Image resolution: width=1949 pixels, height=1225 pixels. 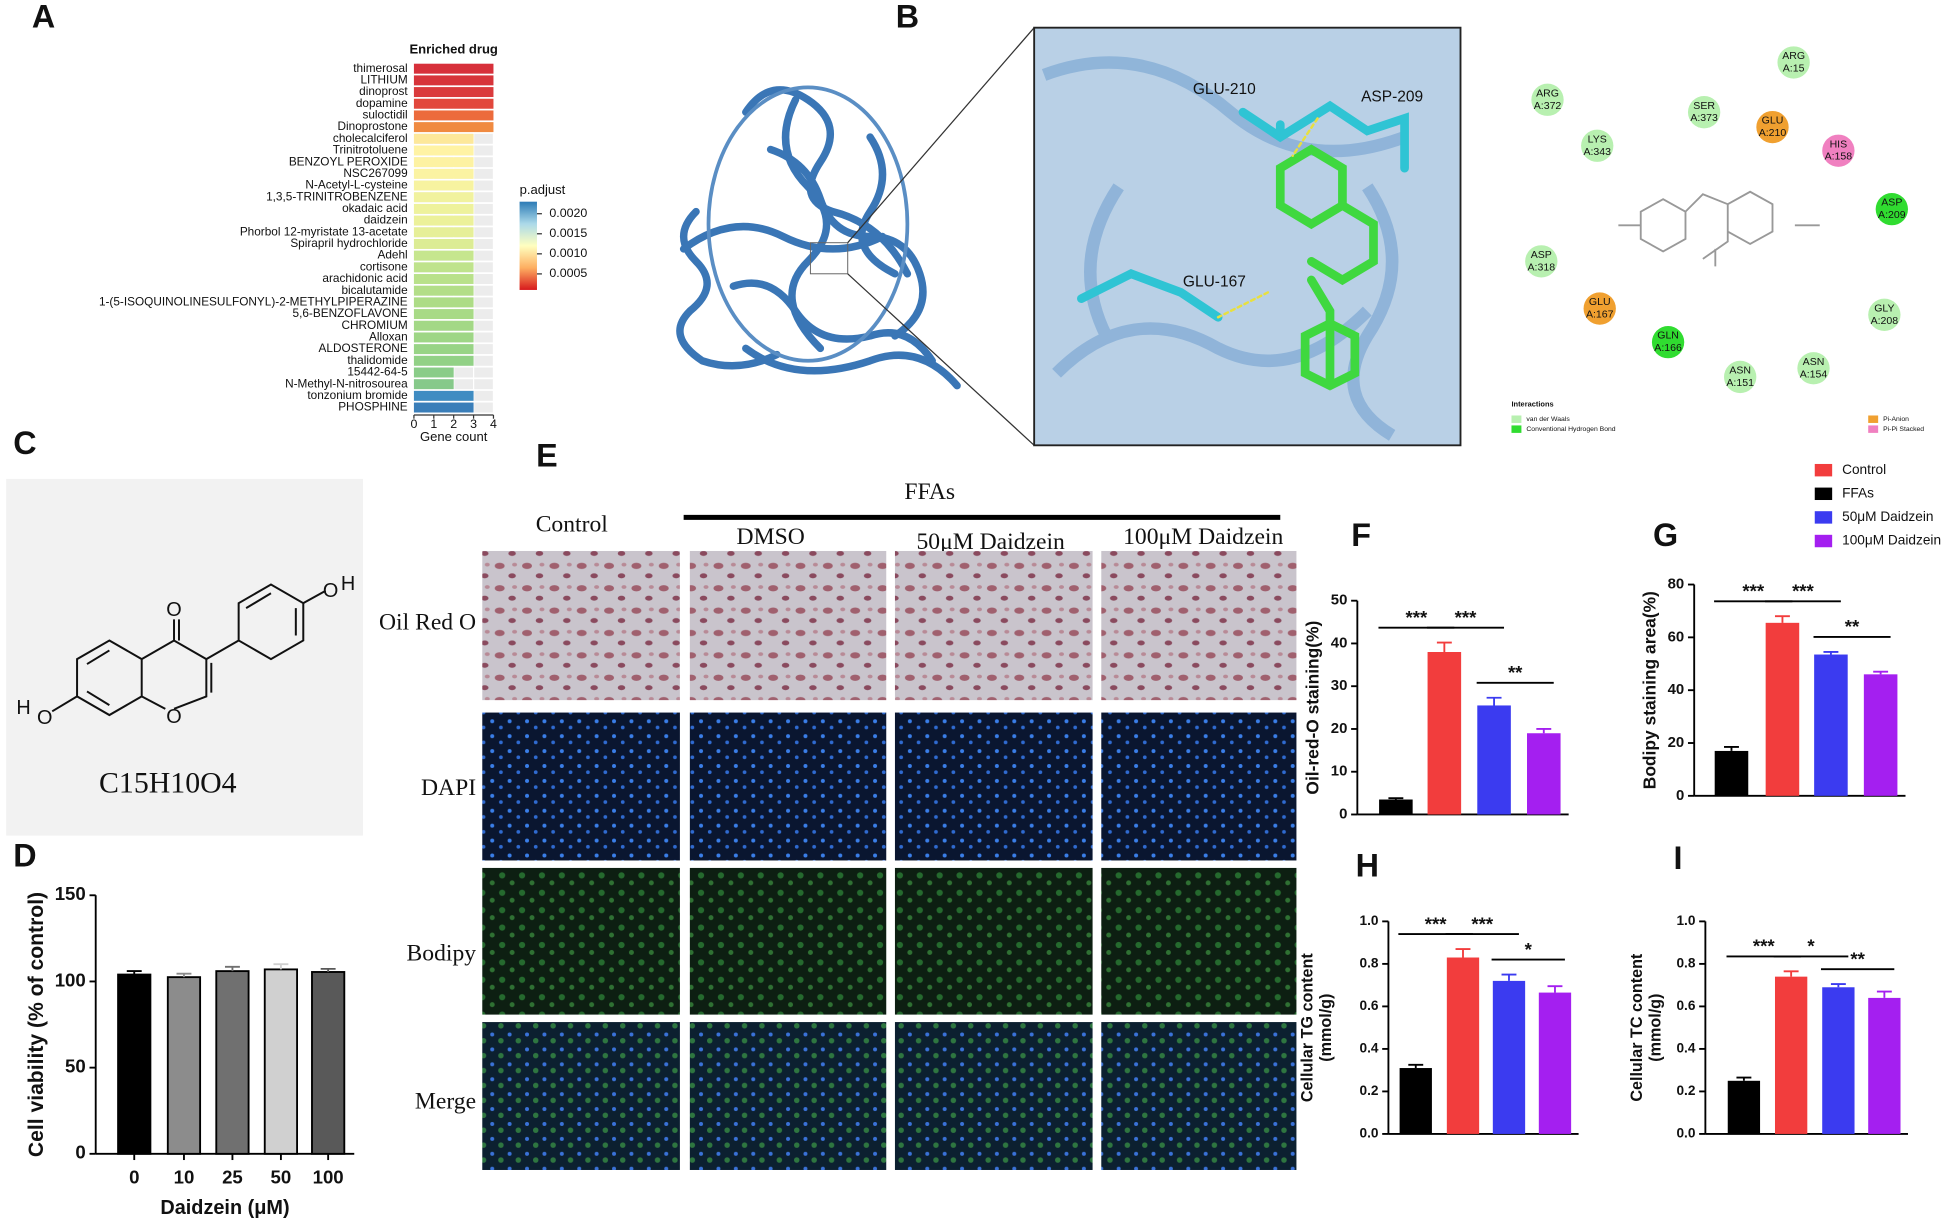 What do you see at coordinates (1224, 248) in the screenshot?
I see `zoom-ribbons` at bounding box center [1224, 248].